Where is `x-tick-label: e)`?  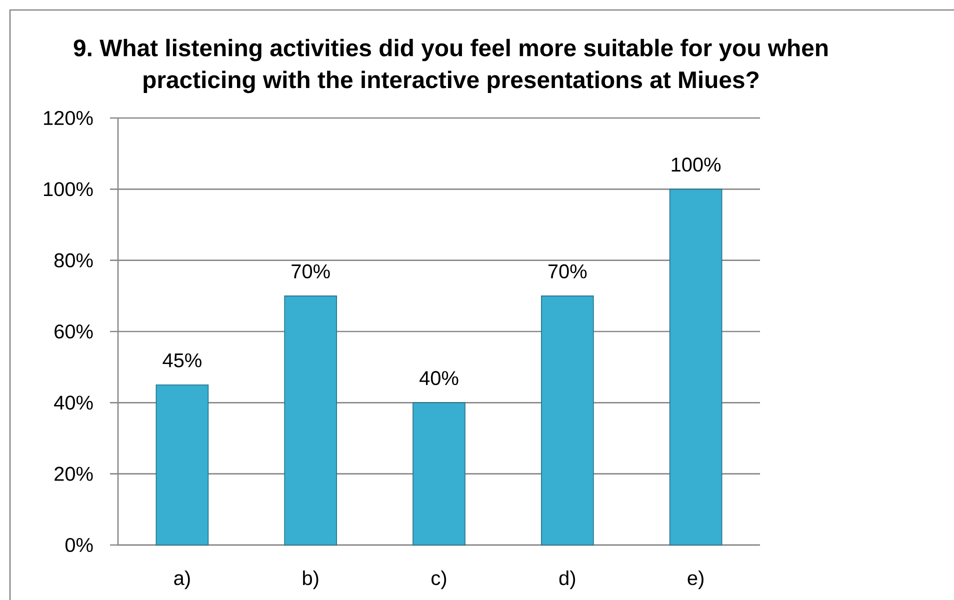
x-tick-label: e) is located at coordinates (696, 580).